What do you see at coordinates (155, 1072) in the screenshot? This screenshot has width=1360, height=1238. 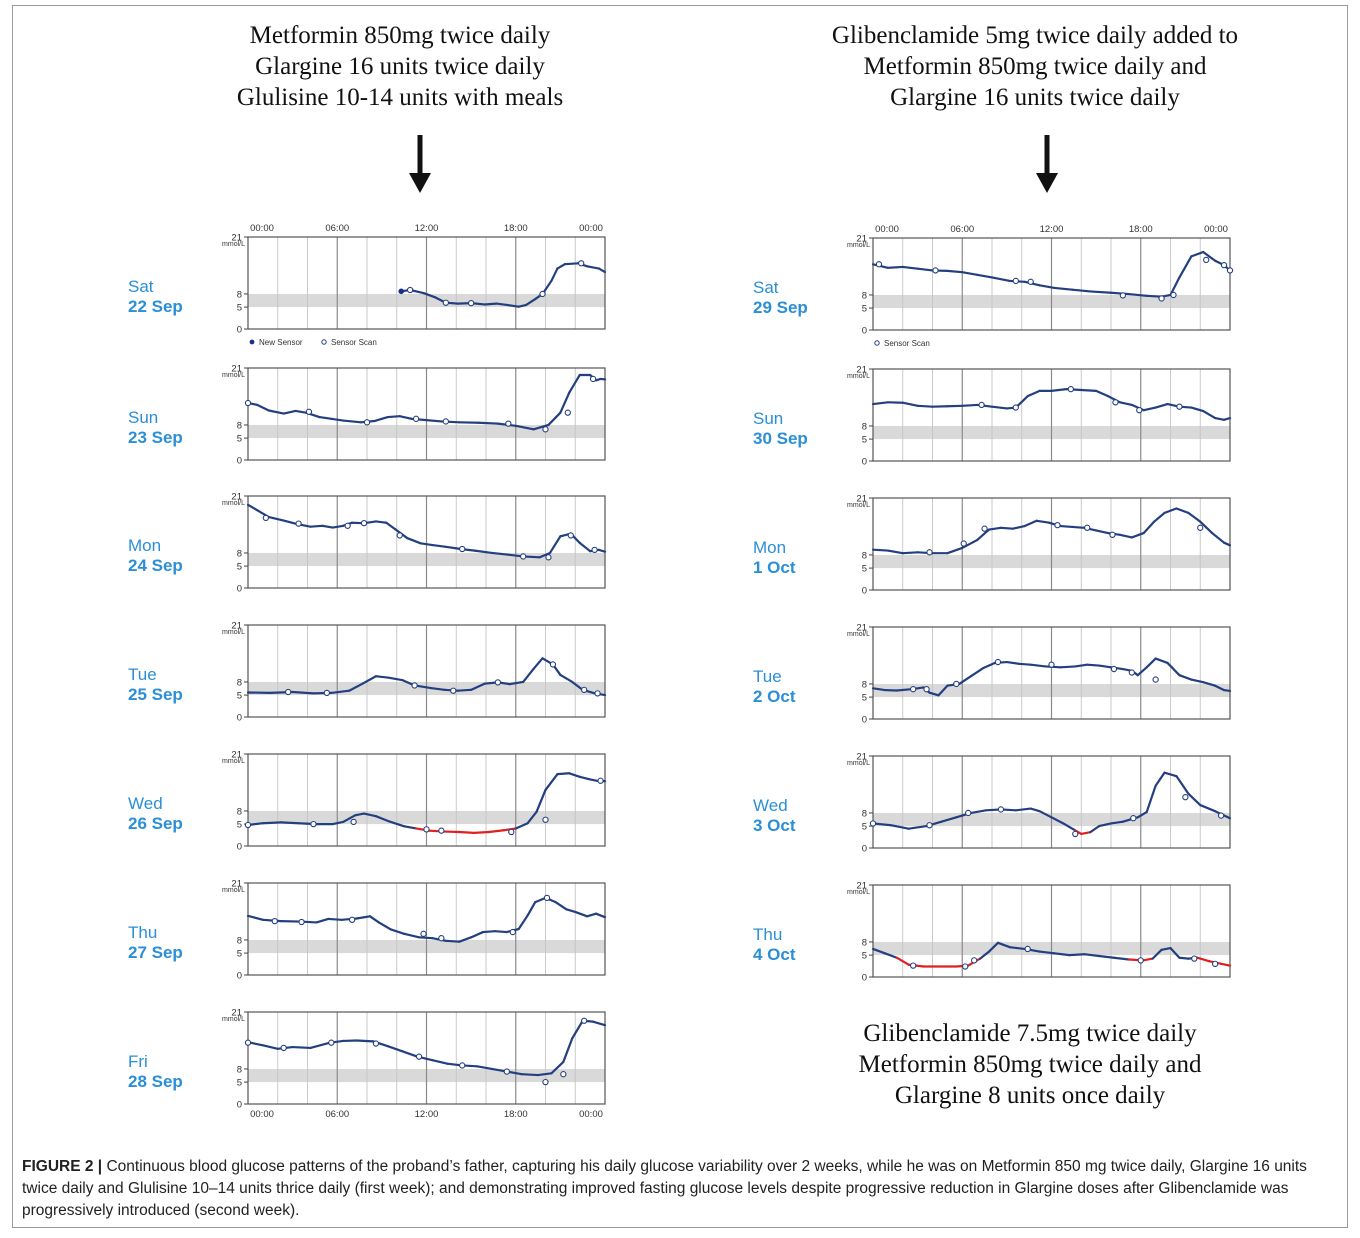 I see `day-label: Fri 28 Sep` at bounding box center [155, 1072].